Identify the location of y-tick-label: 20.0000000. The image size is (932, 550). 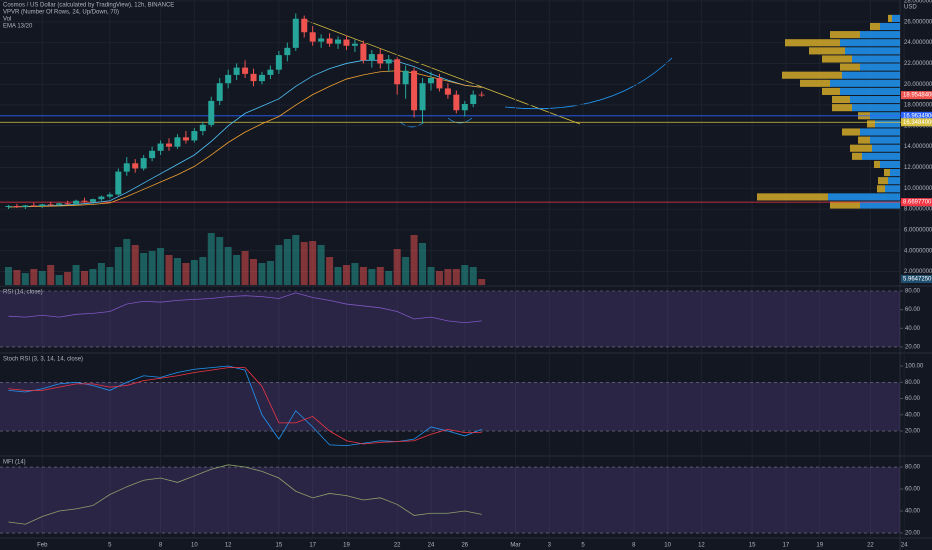
(918, 85).